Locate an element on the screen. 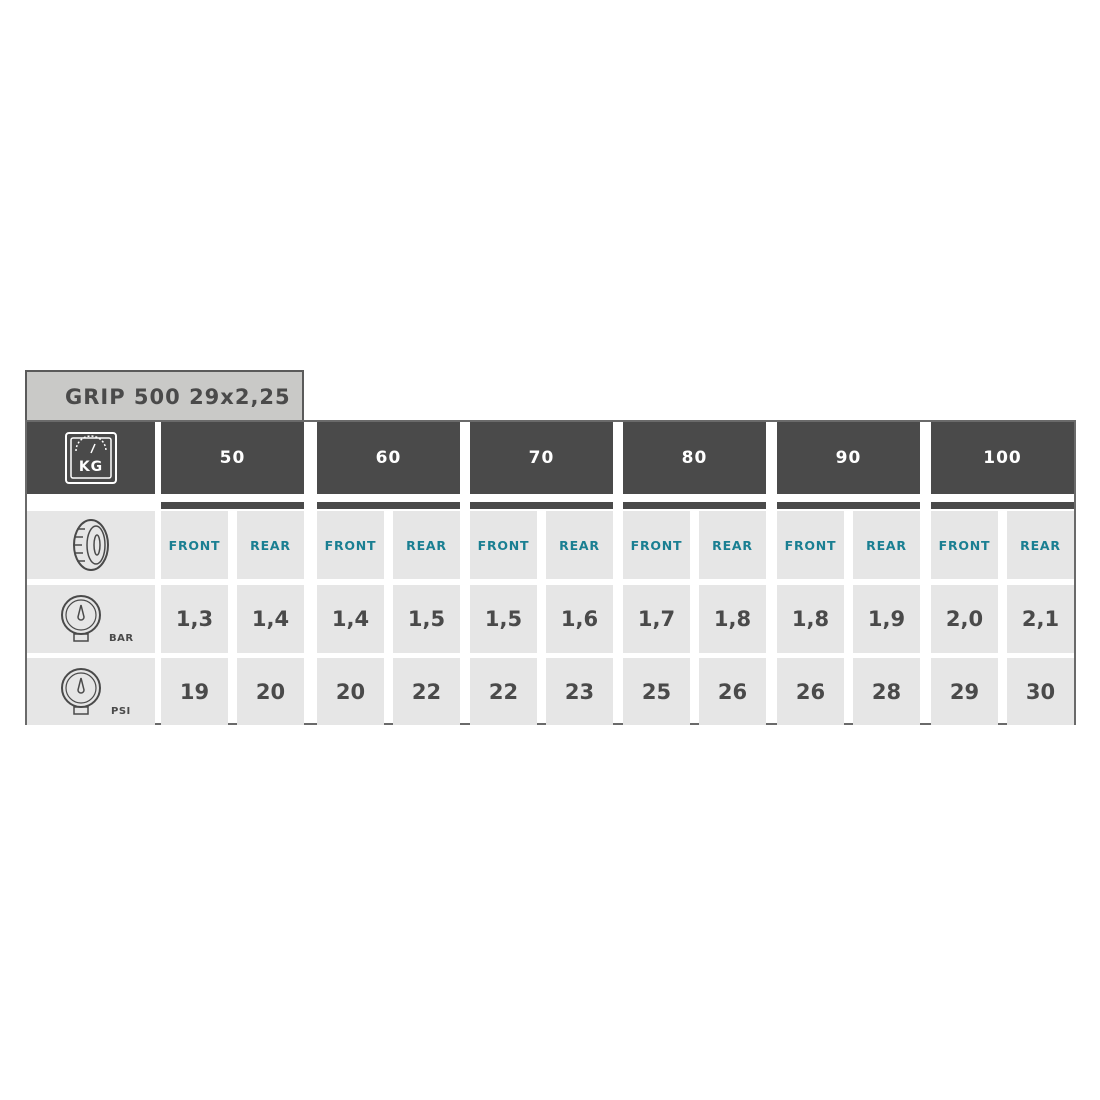 This screenshot has width=1100, height=1100. weight-header-cell: KG is located at coordinates (91, 458).